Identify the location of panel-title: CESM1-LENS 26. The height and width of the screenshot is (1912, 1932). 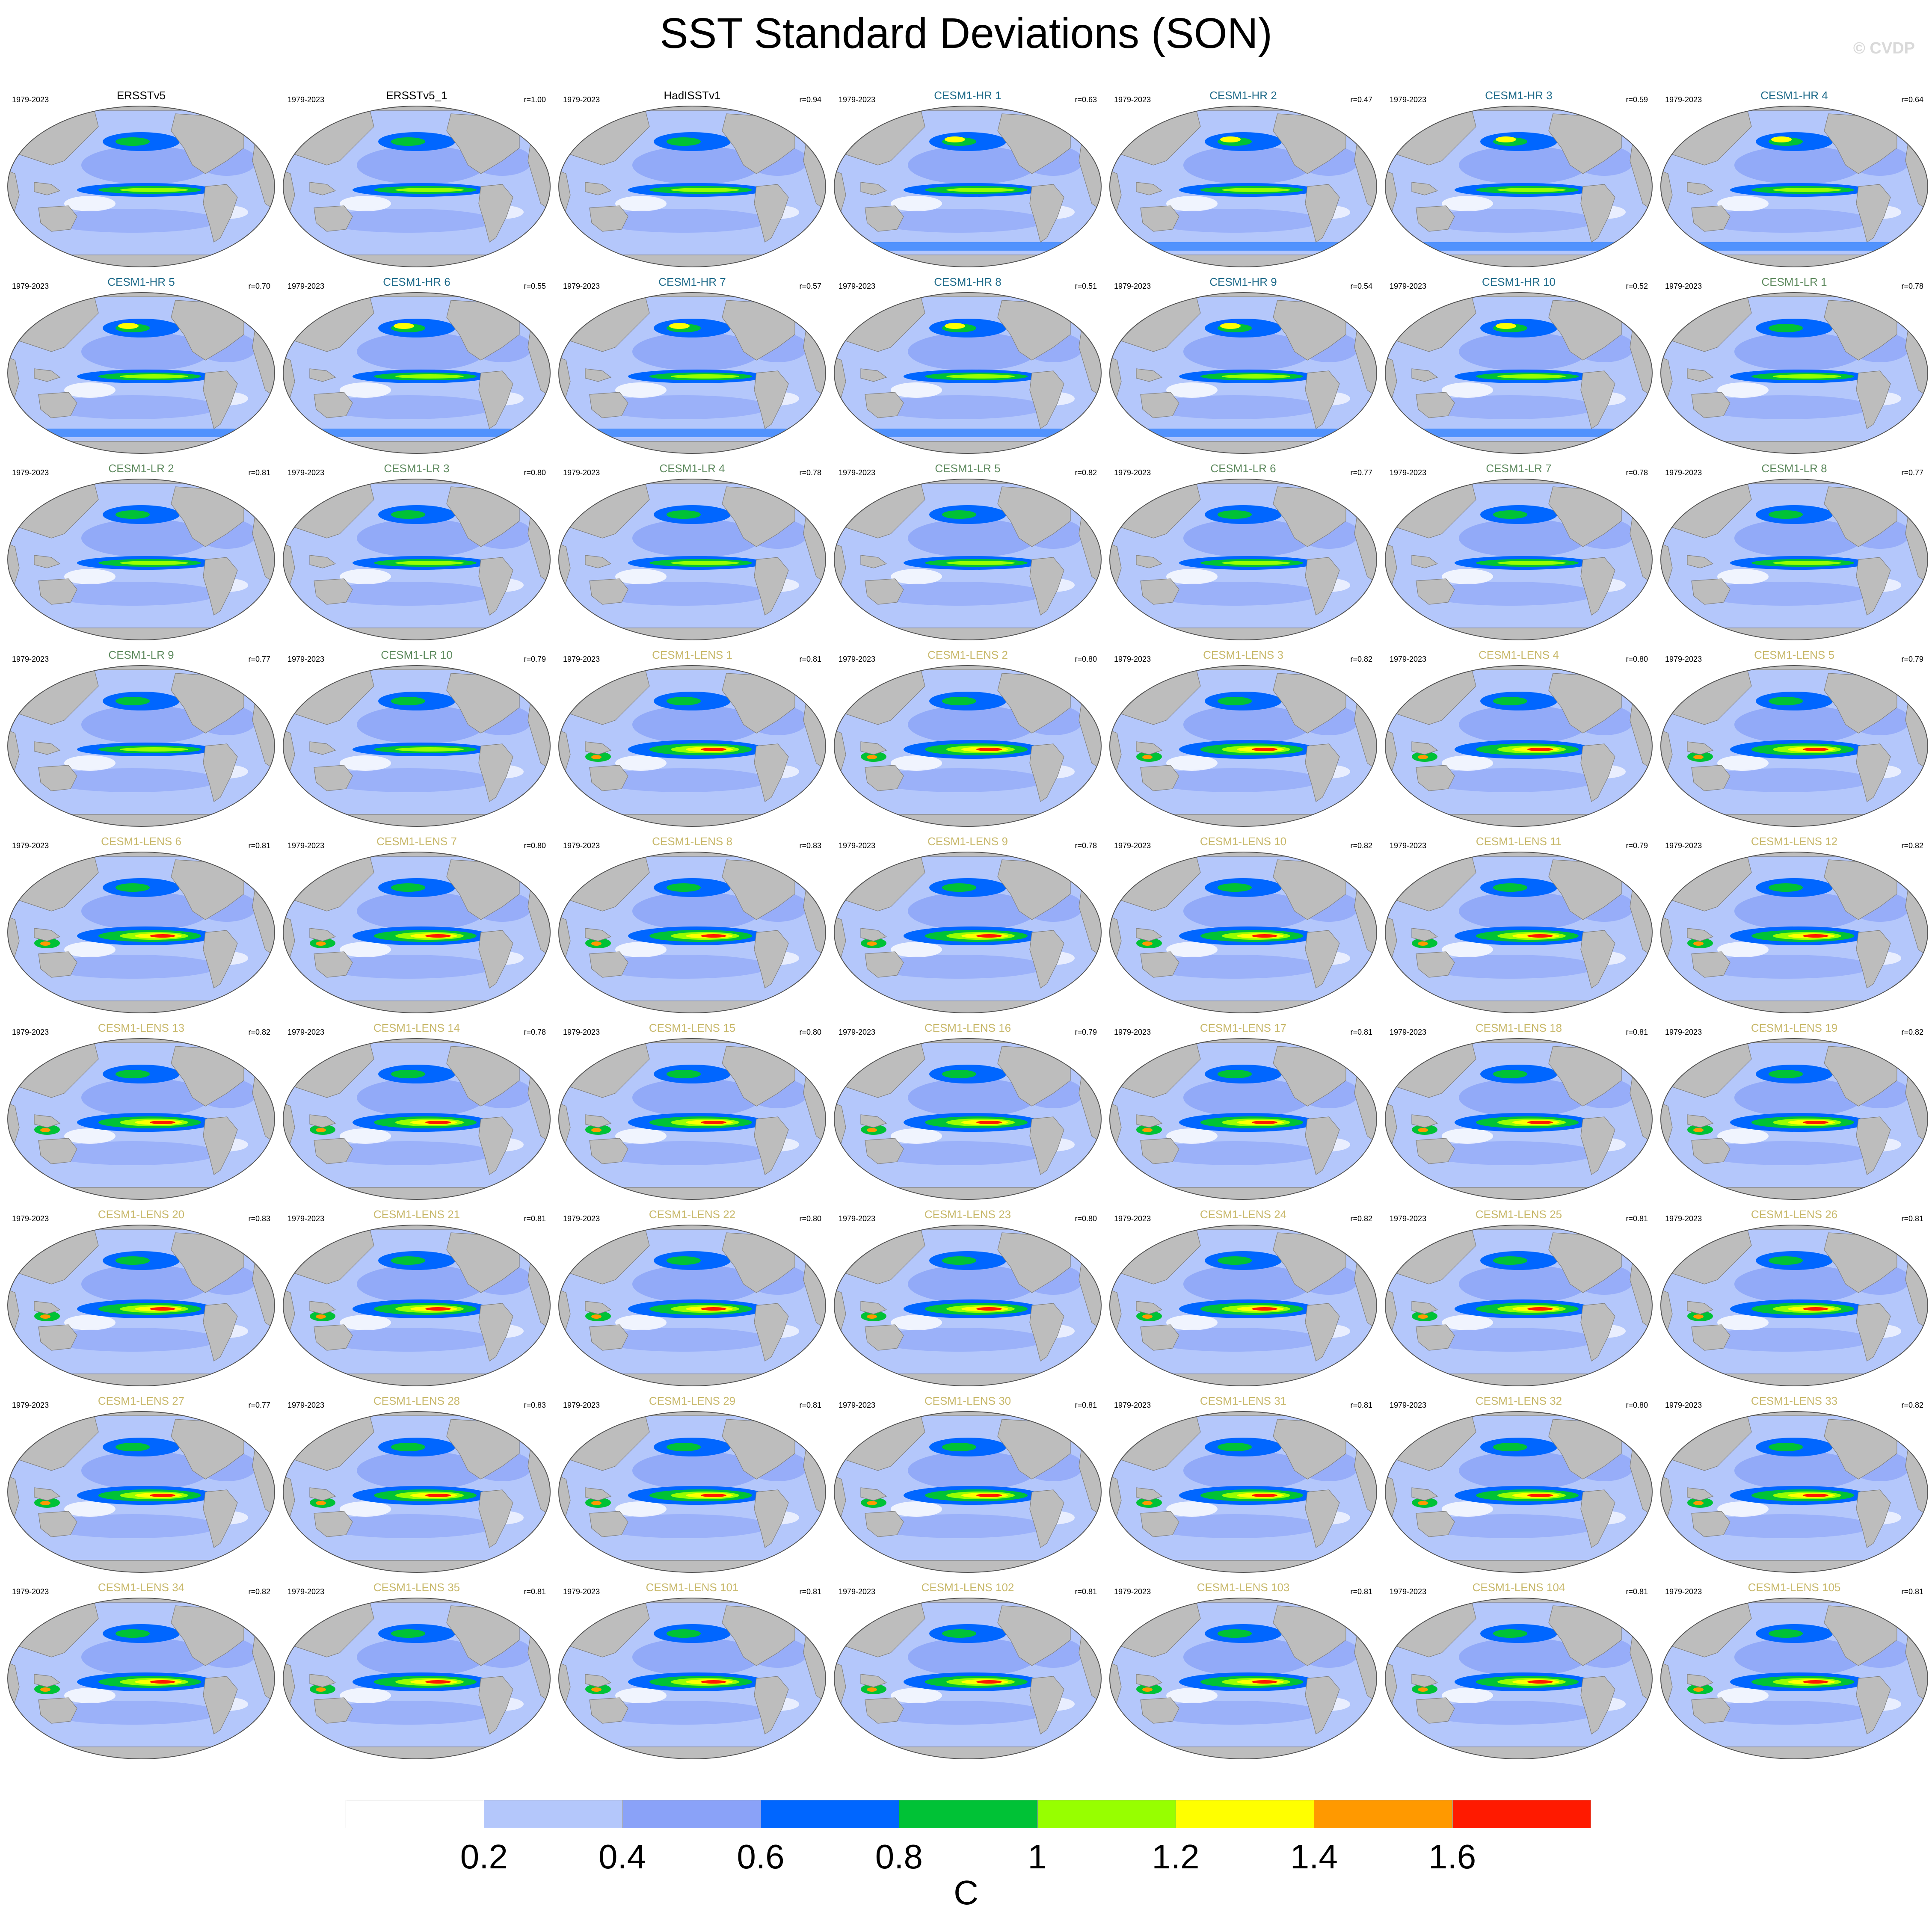
(1794, 1214).